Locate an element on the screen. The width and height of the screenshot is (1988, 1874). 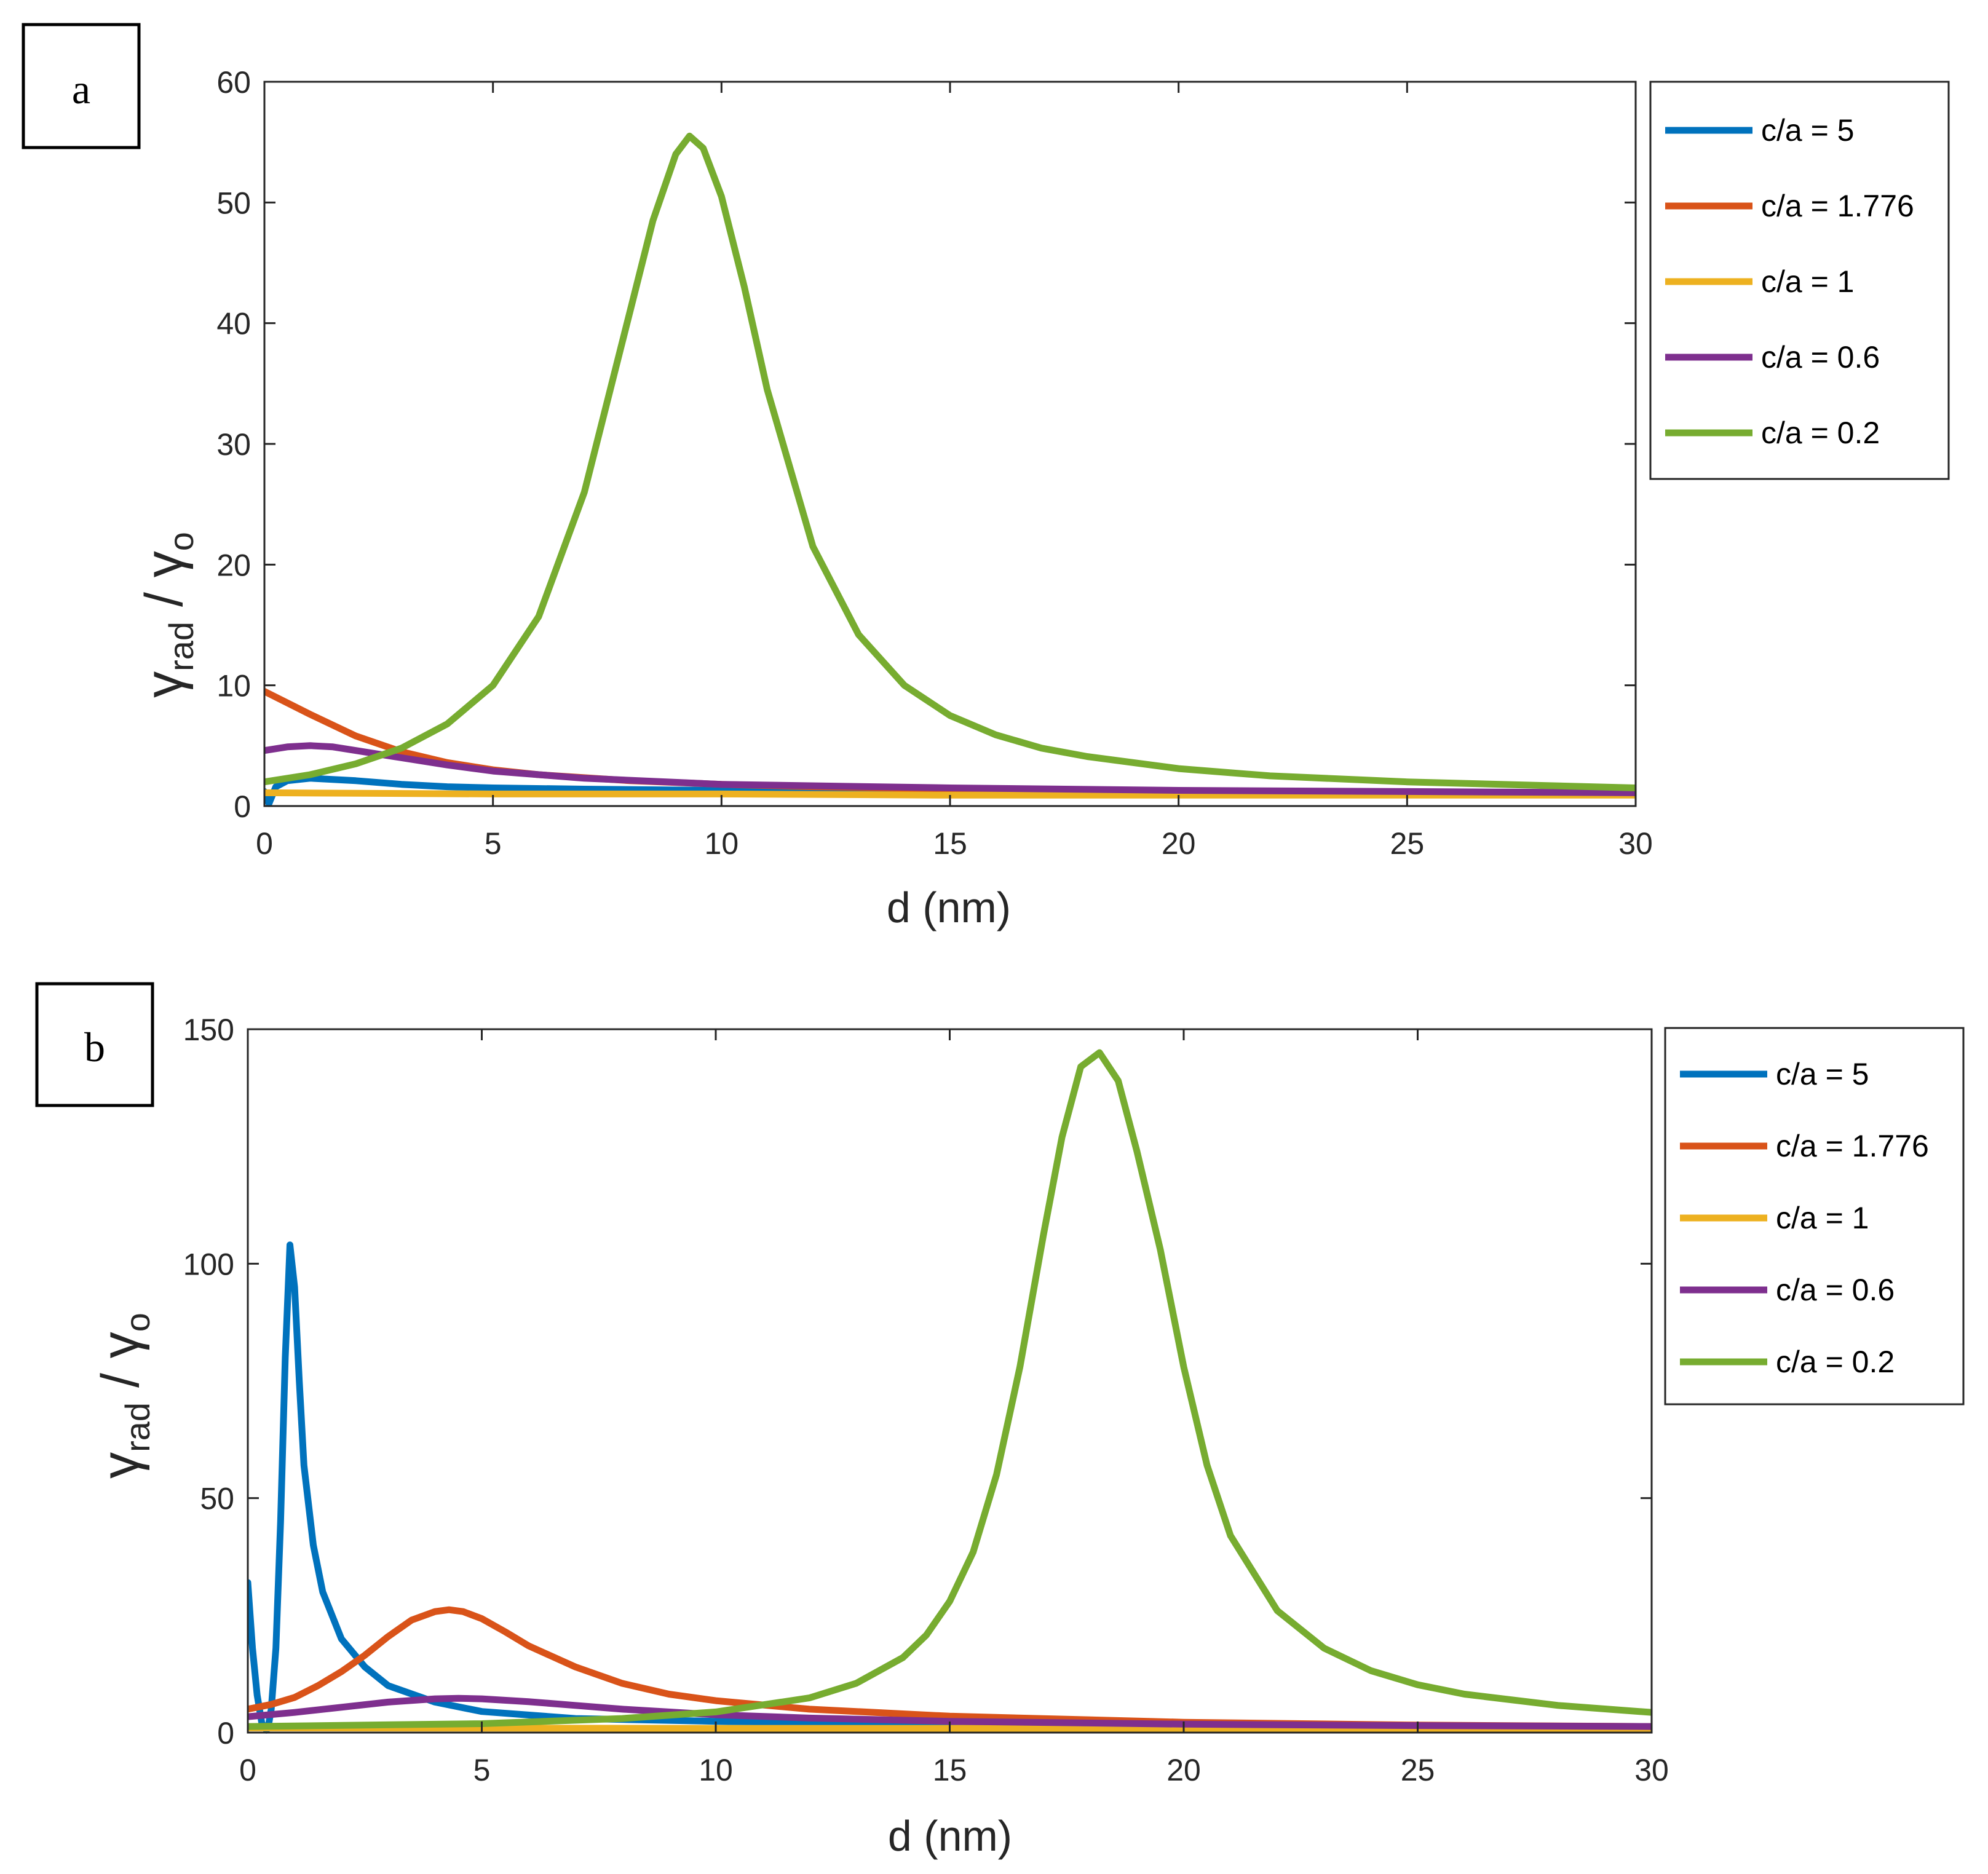
y-tick-label: 30 is located at coordinates (233, 444).